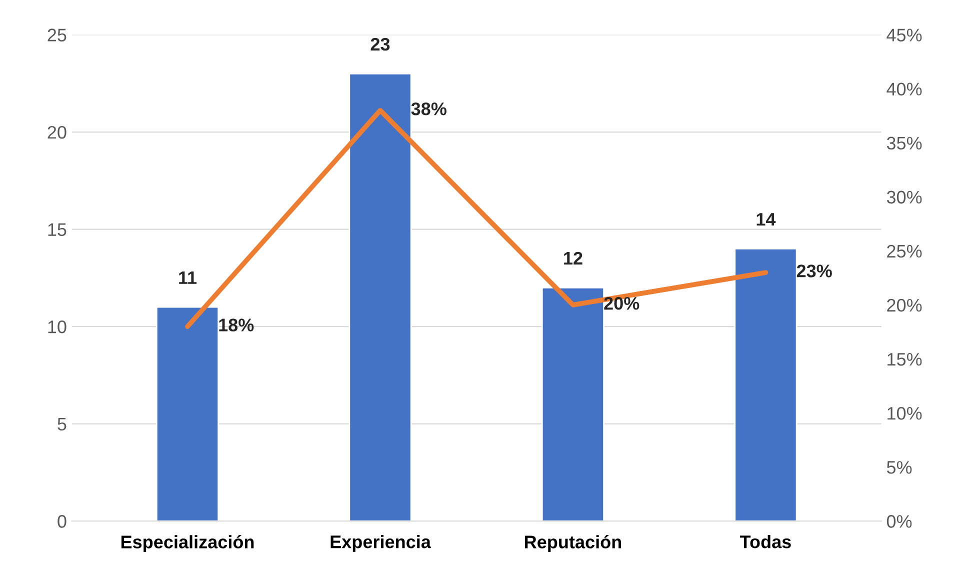 The image size is (958, 579). Describe the element at coordinates (766, 219) in the screenshot. I see `data-label: 14` at that location.